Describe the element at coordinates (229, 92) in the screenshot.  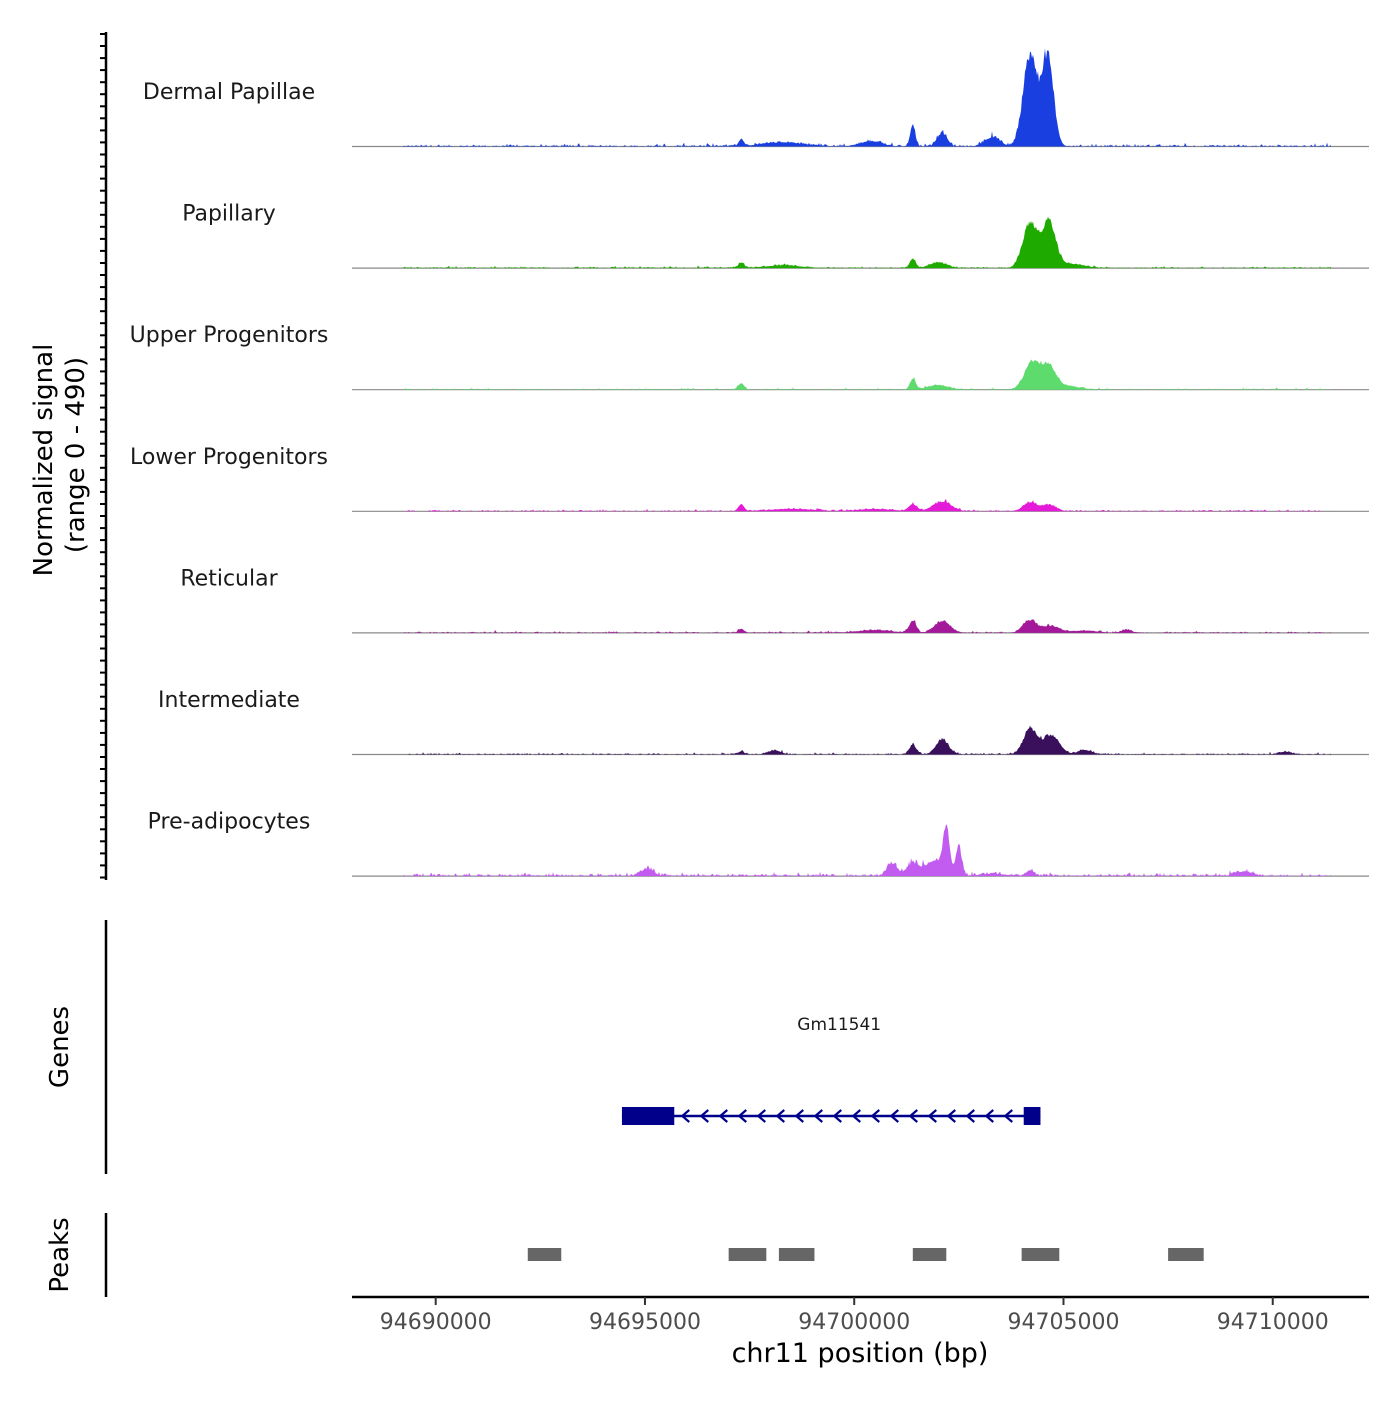
I see `track-label: Dermal Papillae` at that location.